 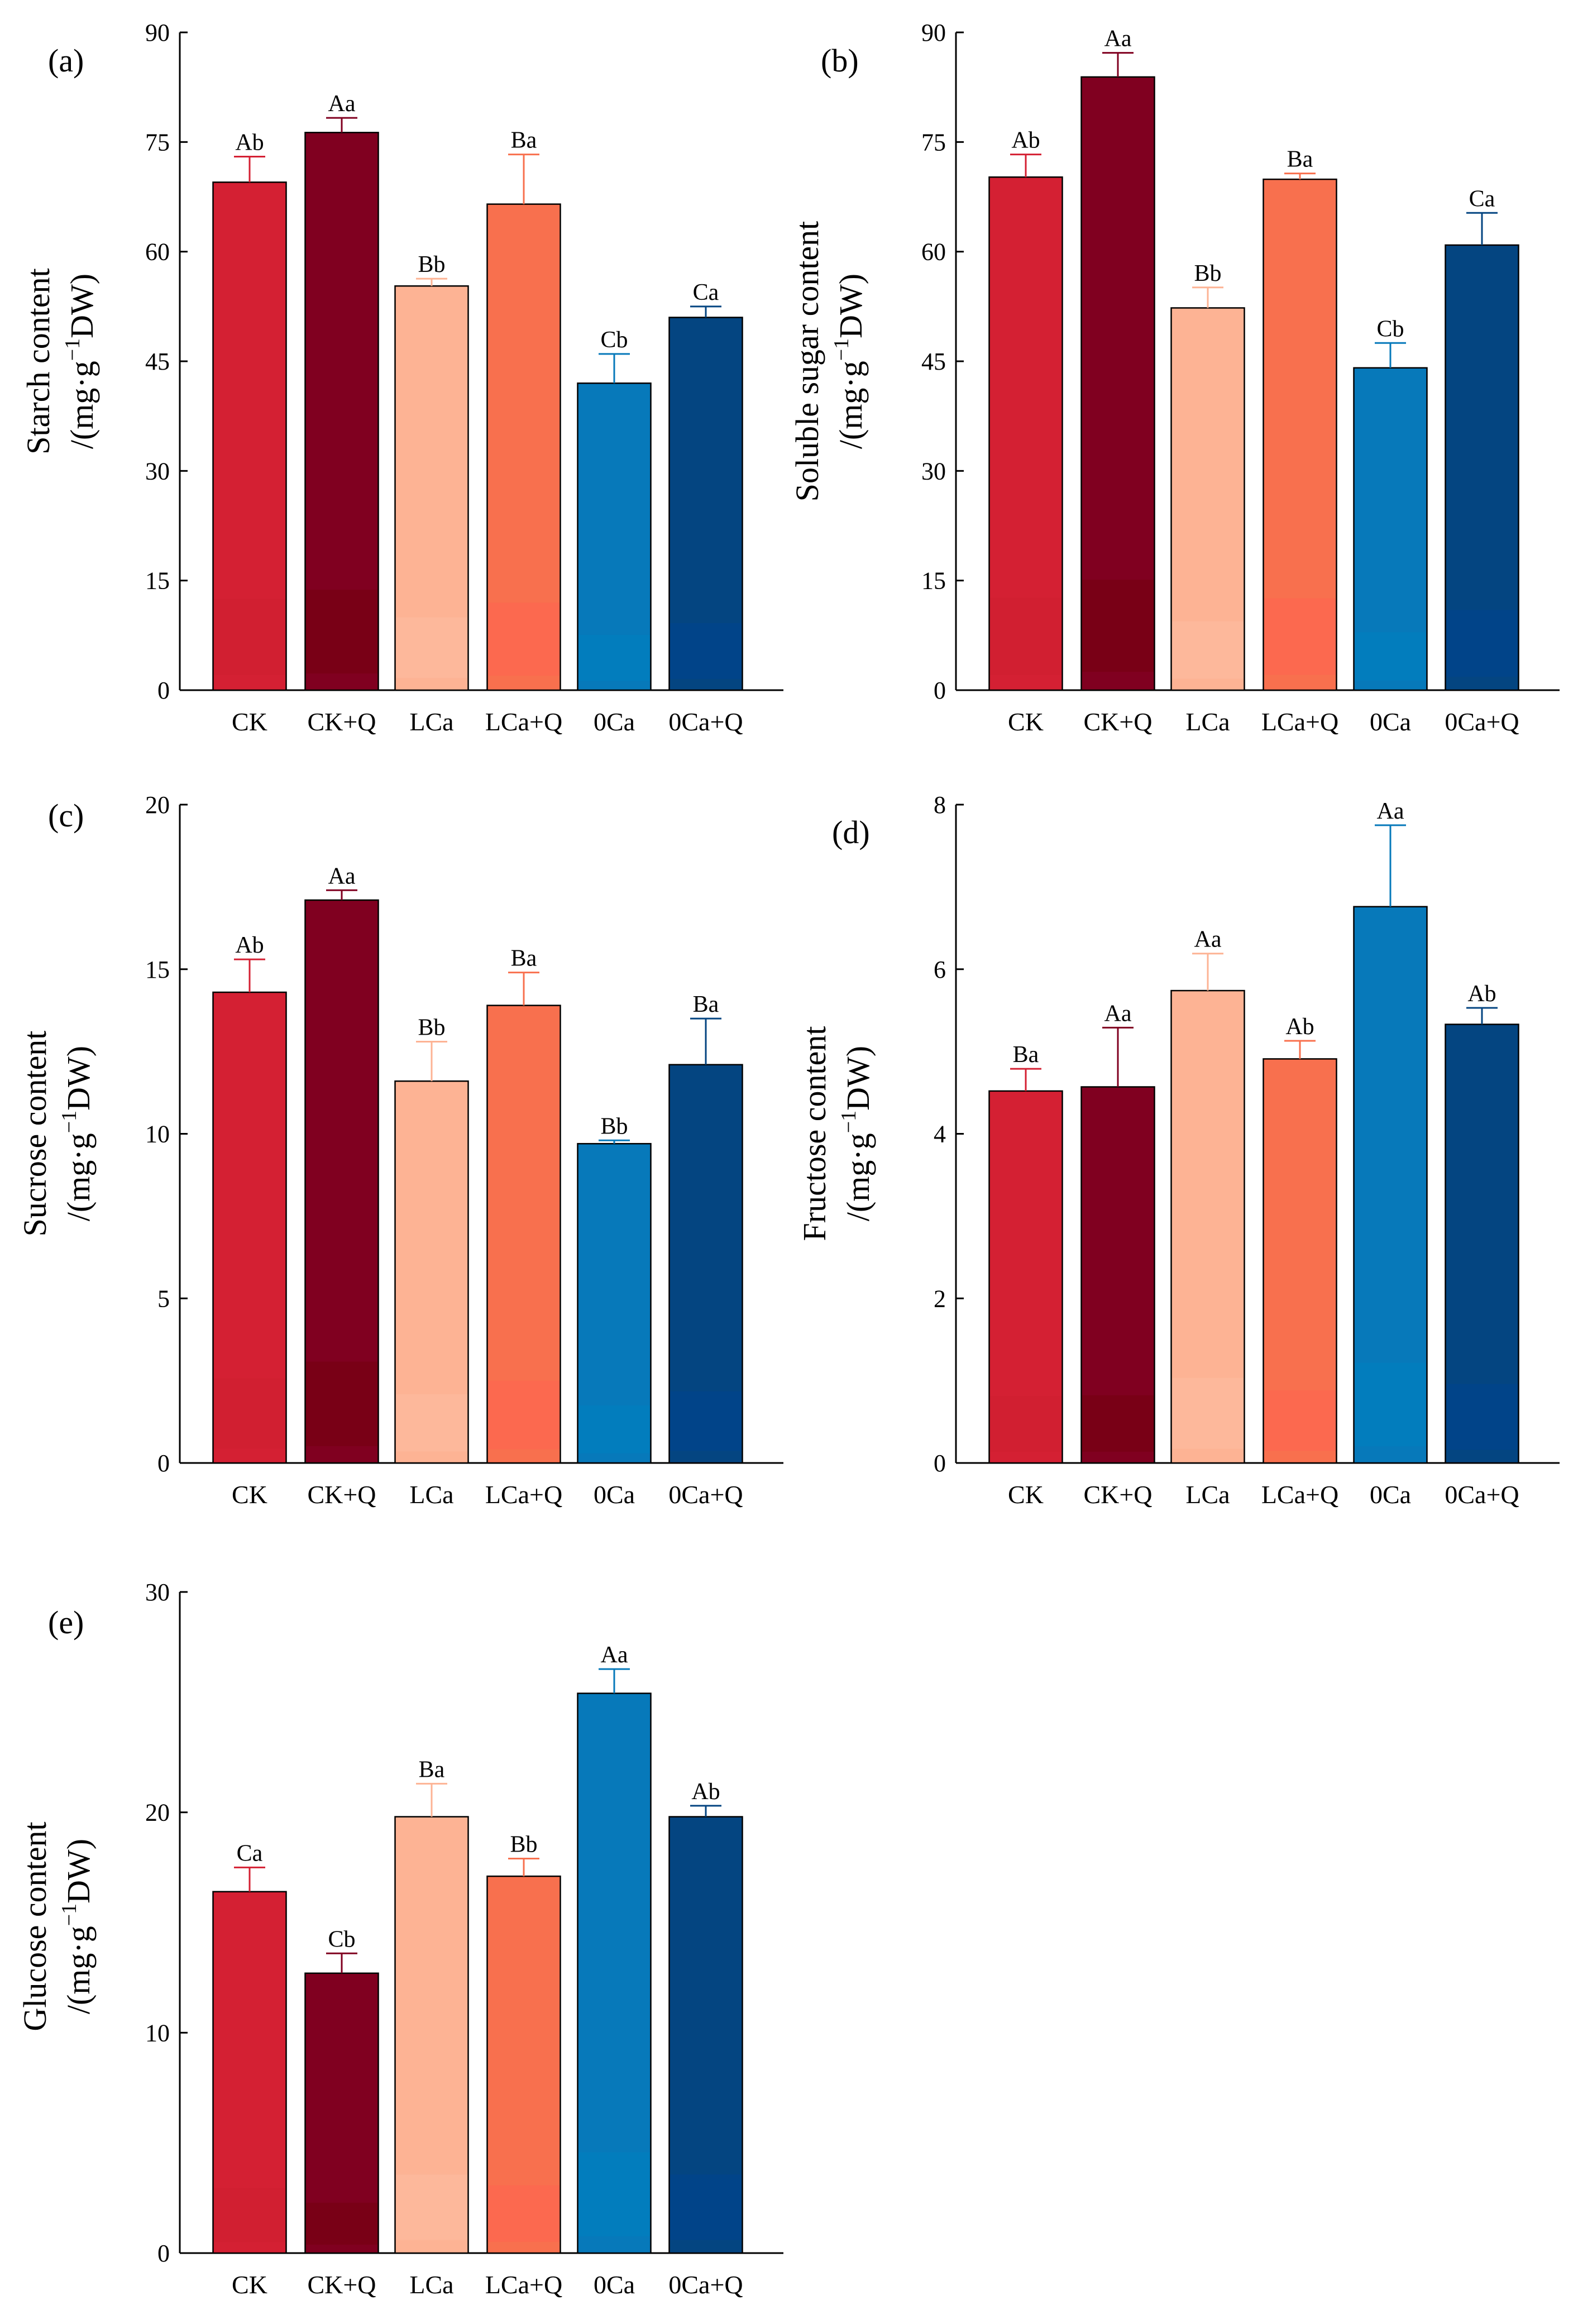 I want to click on y-tick-label: 4, so click(x=940, y=1134).